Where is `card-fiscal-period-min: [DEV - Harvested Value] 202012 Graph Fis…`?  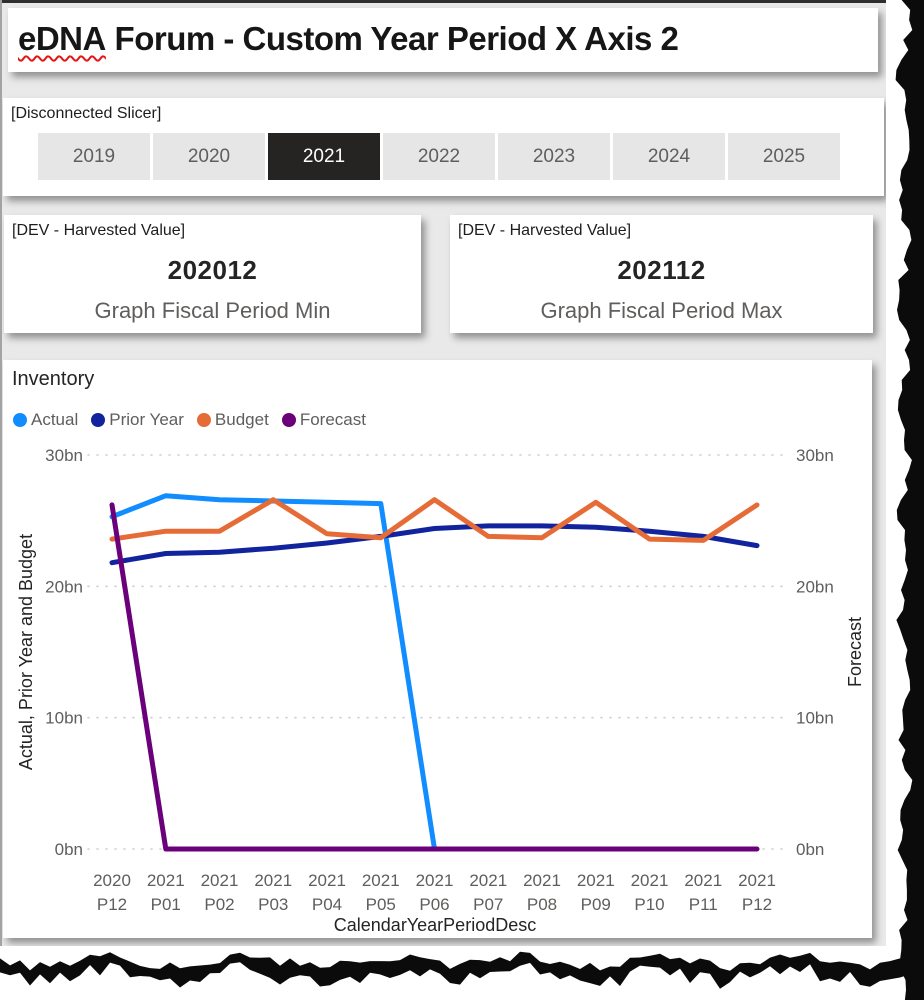 card-fiscal-period-min: [DEV - Harvested Value] 202012 Graph Fis… is located at coordinates (212, 274).